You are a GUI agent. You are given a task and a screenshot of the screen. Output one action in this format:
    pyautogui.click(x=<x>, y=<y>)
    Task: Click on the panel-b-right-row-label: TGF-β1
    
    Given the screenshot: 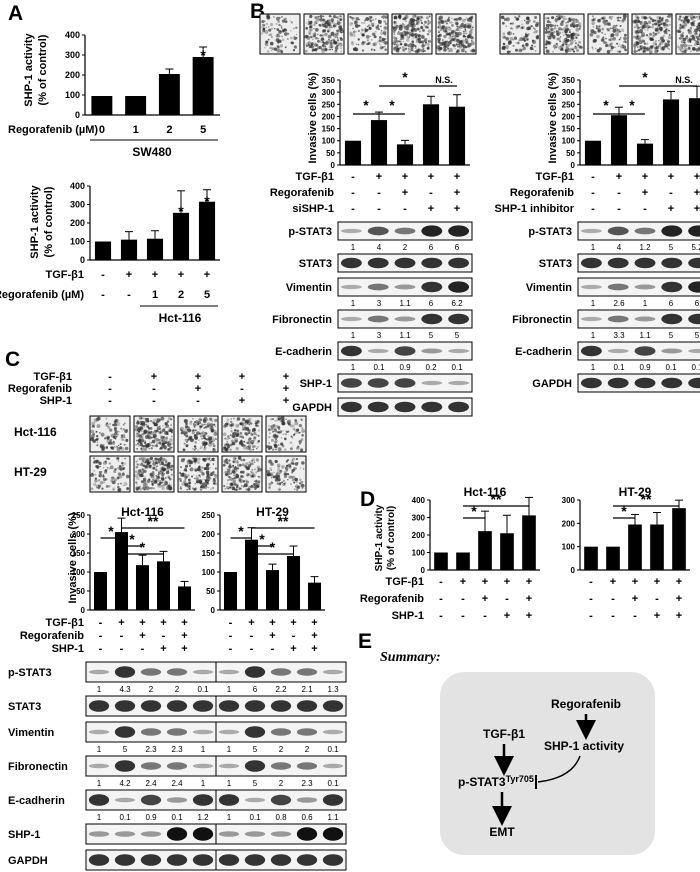 What is the action you would take?
    pyautogui.click(x=555, y=177)
    